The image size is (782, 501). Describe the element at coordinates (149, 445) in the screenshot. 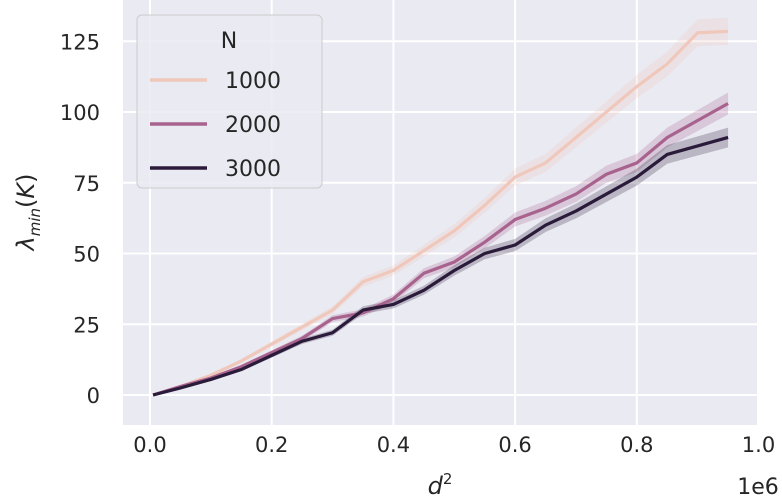

I see `x-tick-label: 0.0` at that location.